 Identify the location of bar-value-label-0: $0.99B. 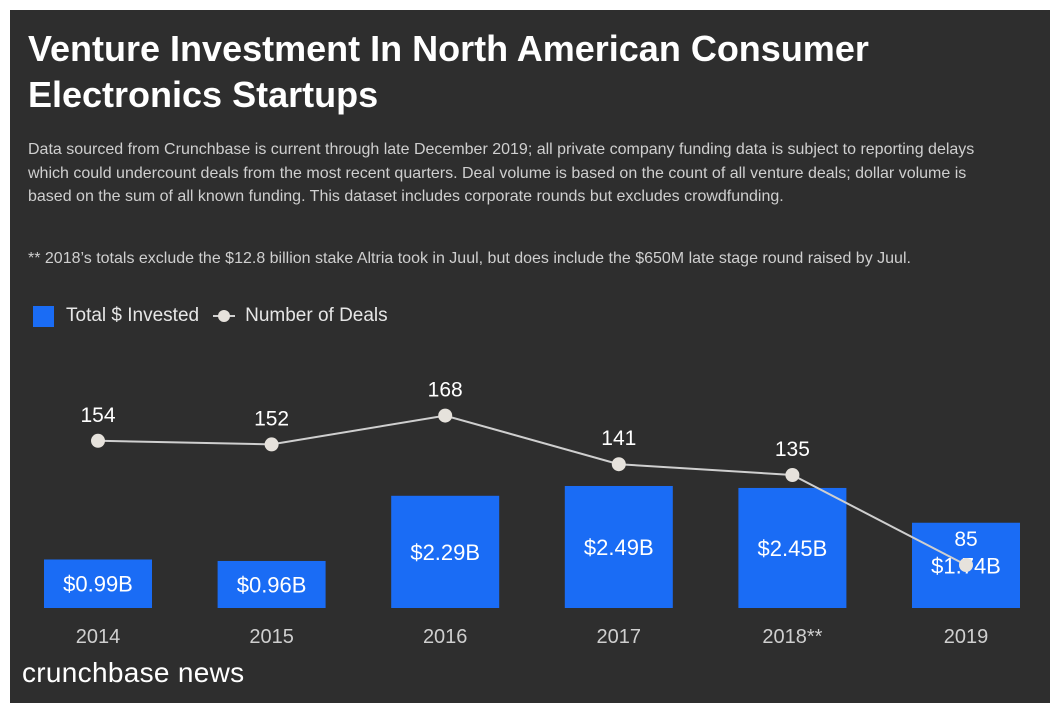
(98, 584).